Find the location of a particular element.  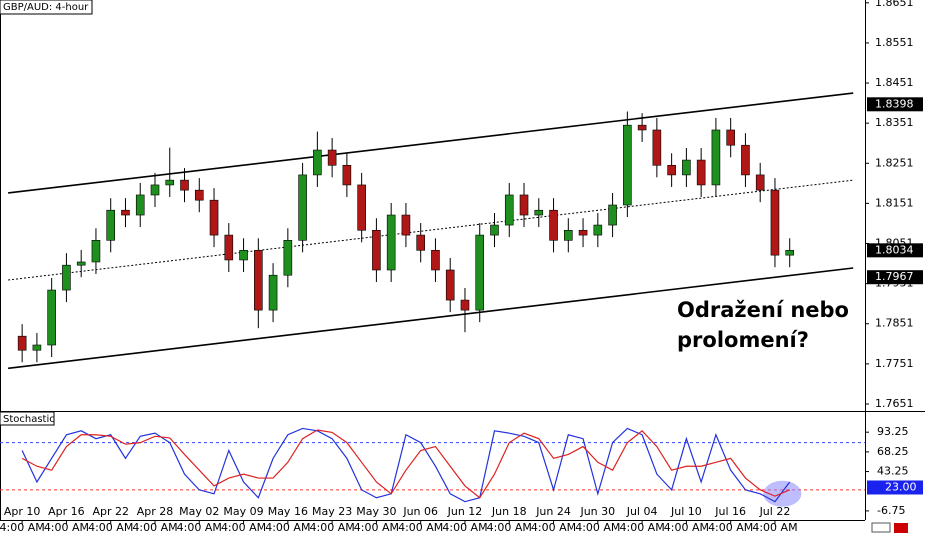

x-tick-label: Jun 30 is located at coordinates (597, 511).